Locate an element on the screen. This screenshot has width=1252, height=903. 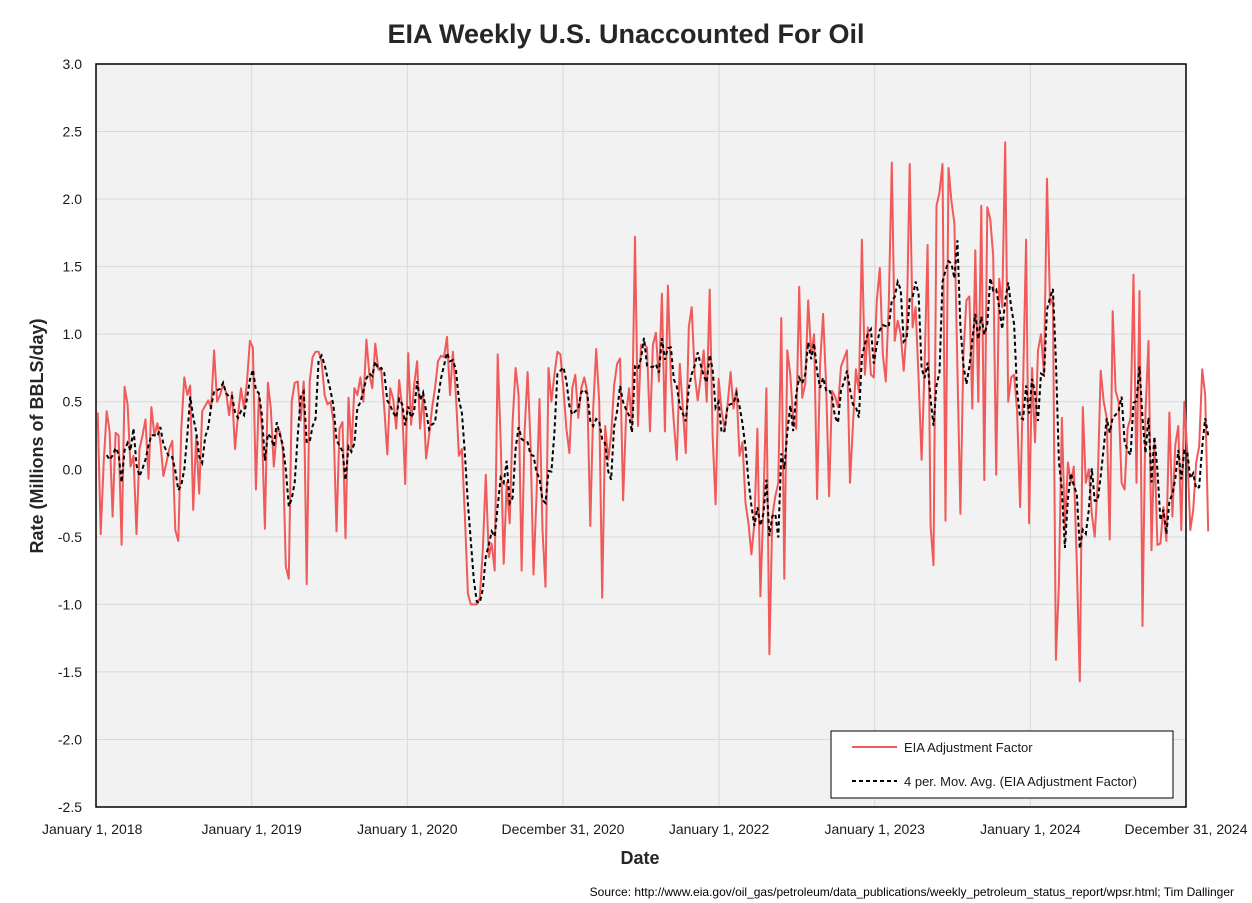
legend-box is located at coordinates (1002, 764).